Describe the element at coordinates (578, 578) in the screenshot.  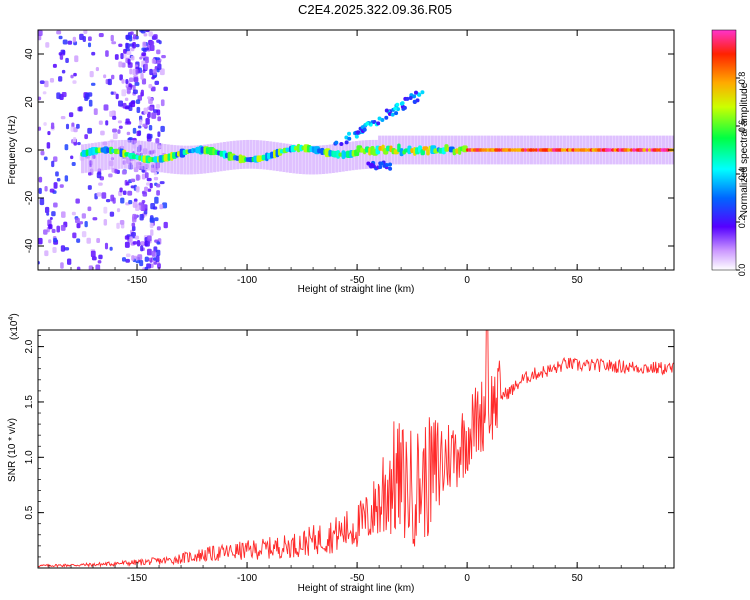
I see `snr-x-tick-label: 50` at that location.